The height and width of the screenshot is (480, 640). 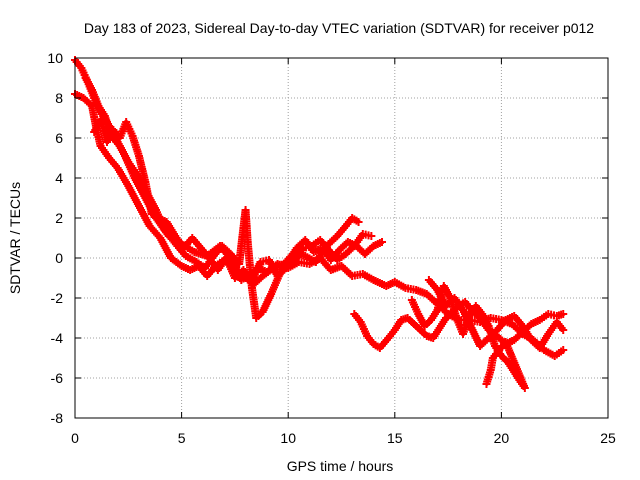 What do you see at coordinates (75, 438) in the screenshot?
I see `x-tick-label: 0` at bounding box center [75, 438].